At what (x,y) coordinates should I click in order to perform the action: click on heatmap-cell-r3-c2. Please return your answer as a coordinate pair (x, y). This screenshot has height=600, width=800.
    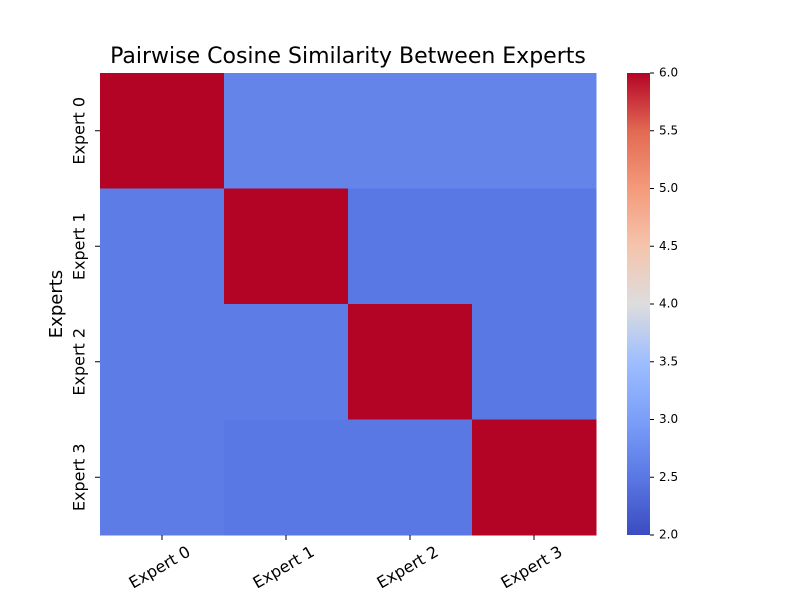
    Looking at the image, I should click on (410, 477).